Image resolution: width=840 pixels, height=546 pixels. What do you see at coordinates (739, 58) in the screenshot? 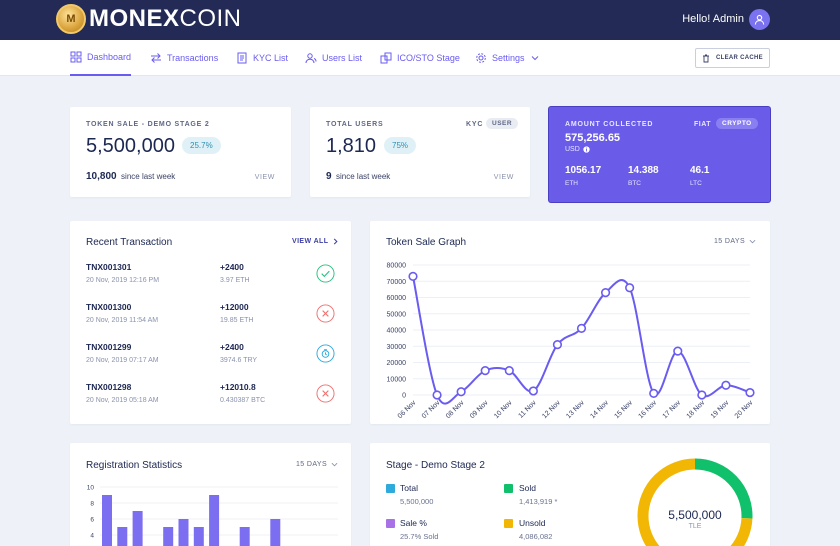
I see `clear-cache-label: CLEAR CACHE` at bounding box center [739, 58].